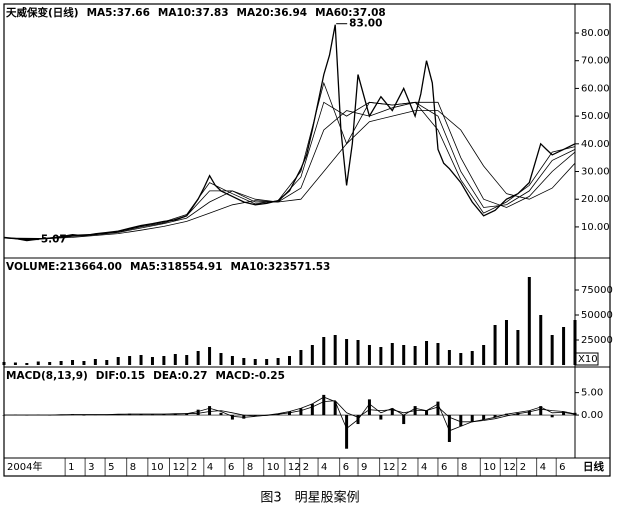  Describe the element at coordinates (249, 376) in the screenshot. I see `panel-header: MACD:-0.25` at that location.